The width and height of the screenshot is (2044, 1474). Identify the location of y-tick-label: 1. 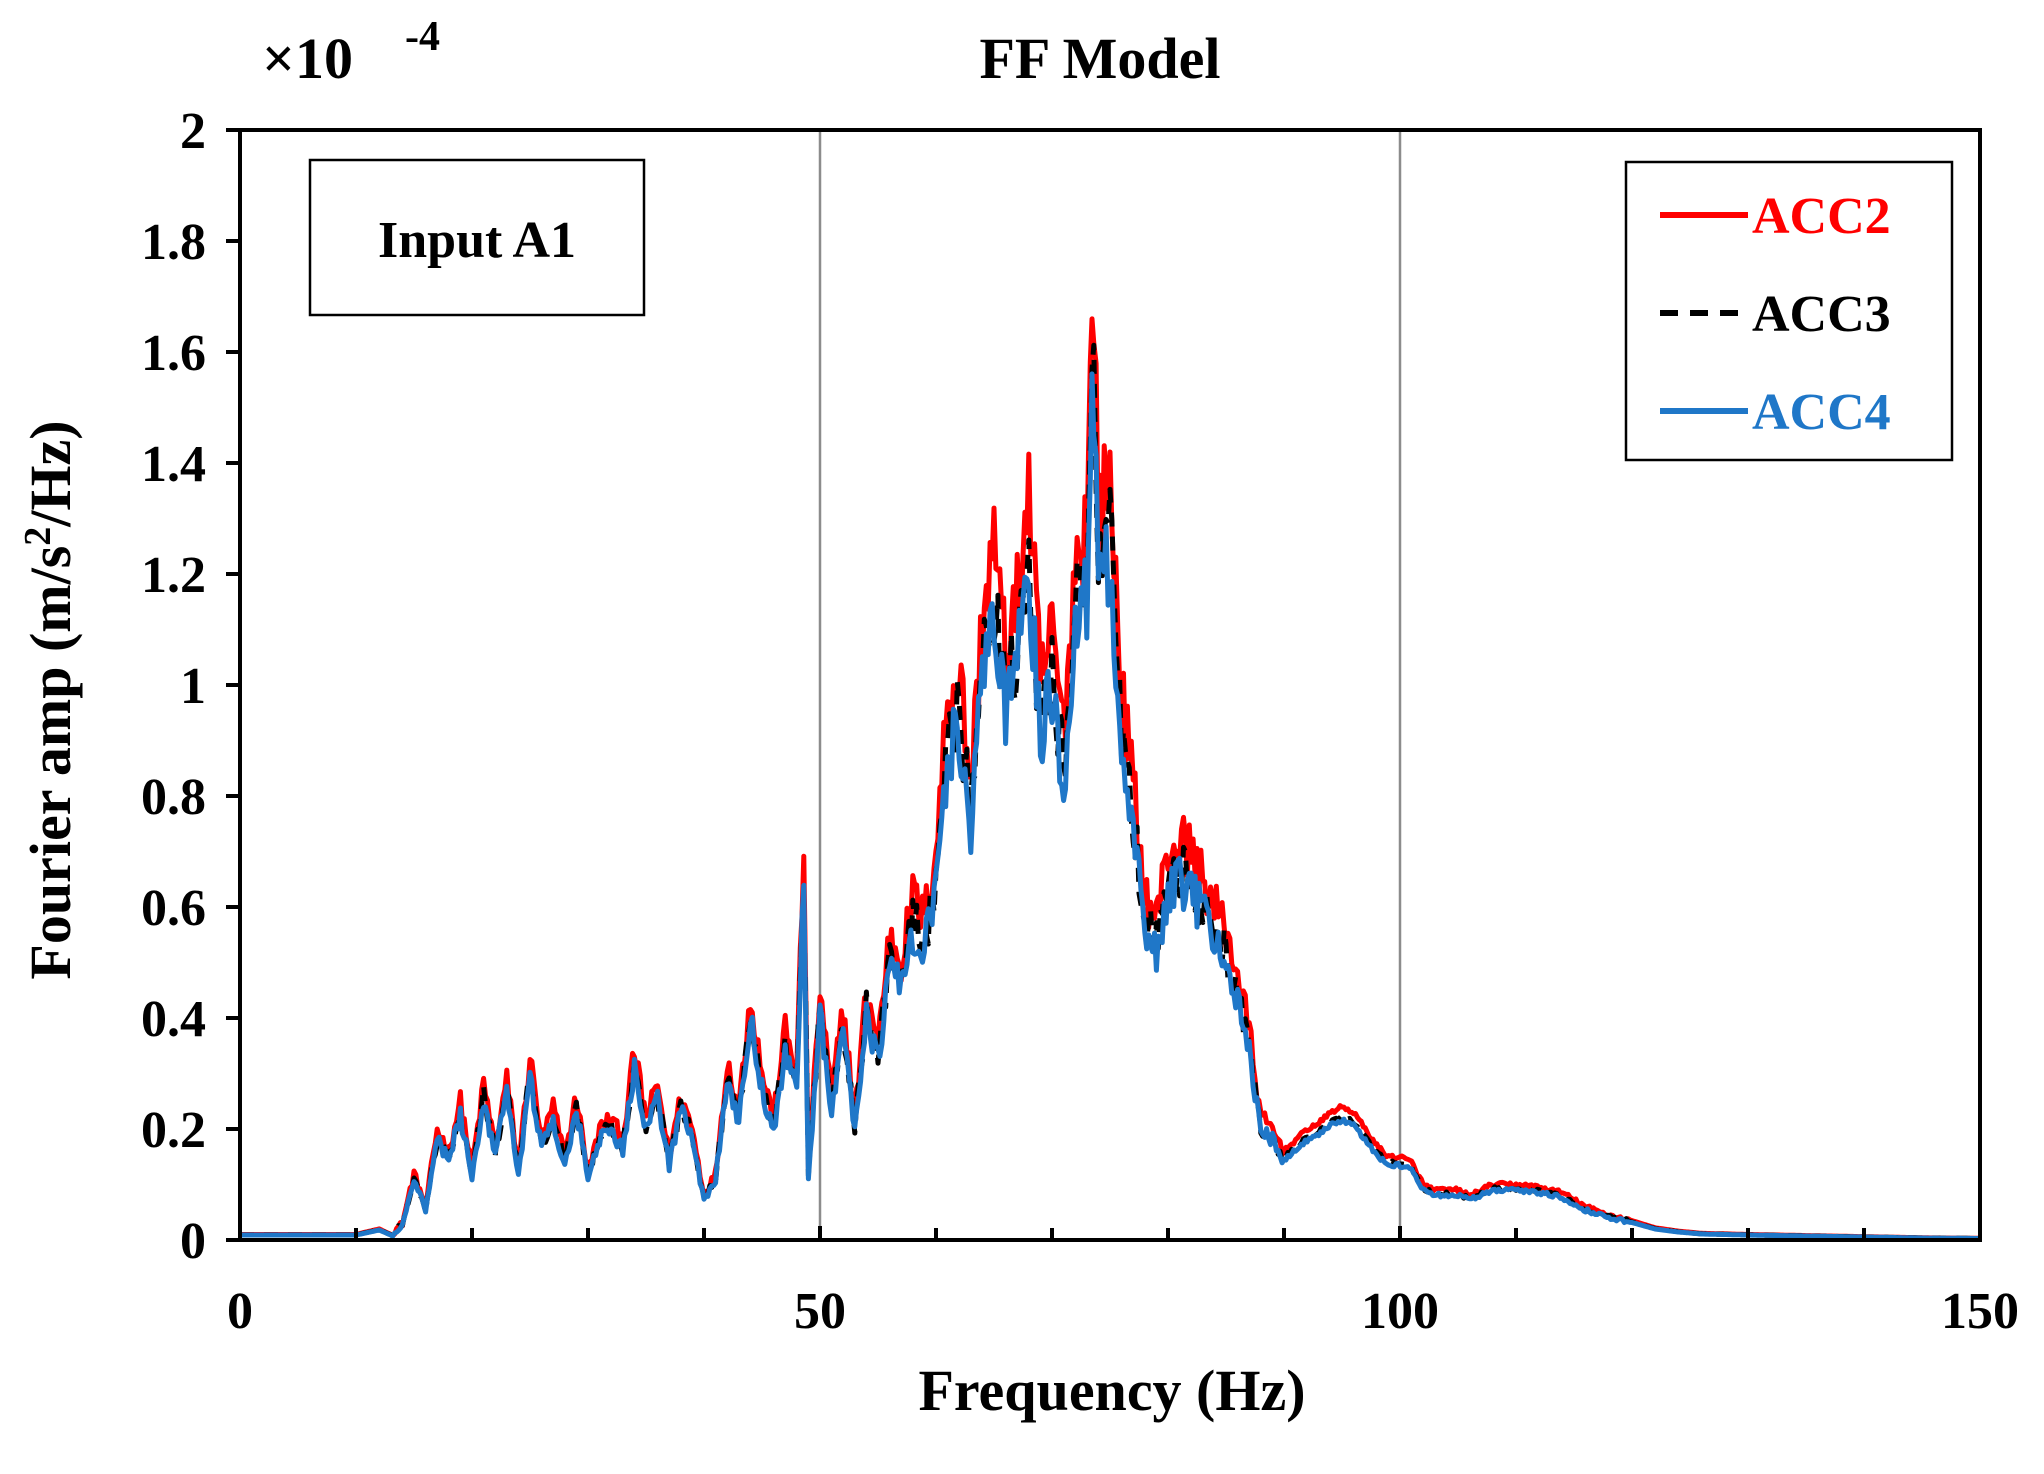
(193, 686).